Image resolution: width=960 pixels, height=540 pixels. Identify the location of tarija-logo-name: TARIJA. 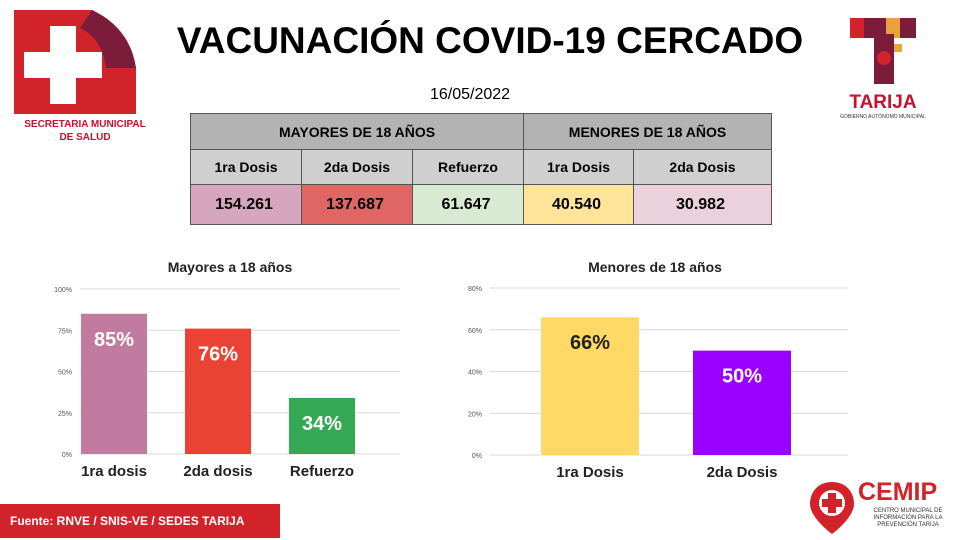
(883, 102).